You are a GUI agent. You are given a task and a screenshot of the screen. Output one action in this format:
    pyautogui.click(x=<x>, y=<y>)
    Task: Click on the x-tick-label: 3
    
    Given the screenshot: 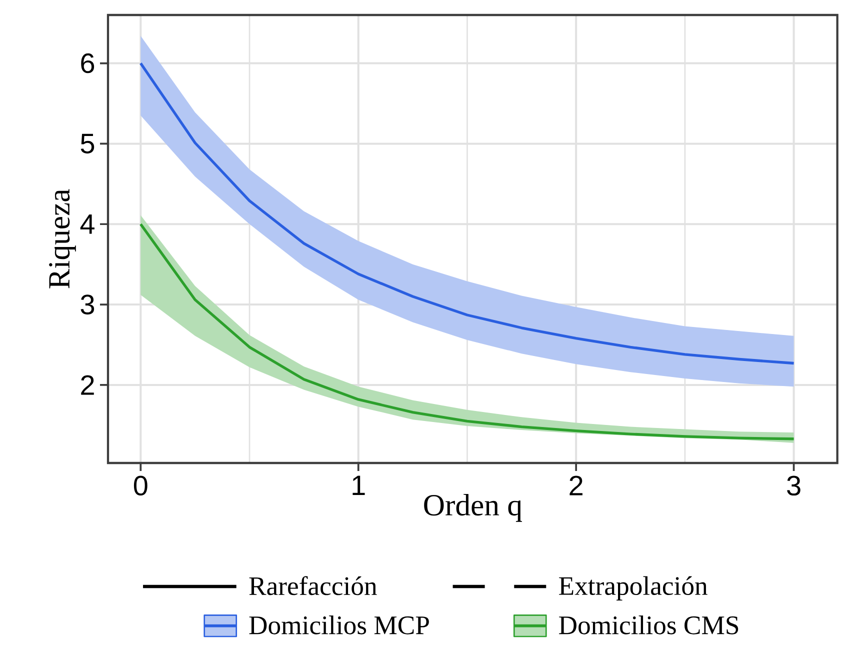 What is the action you would take?
    pyautogui.click(x=793, y=486)
    